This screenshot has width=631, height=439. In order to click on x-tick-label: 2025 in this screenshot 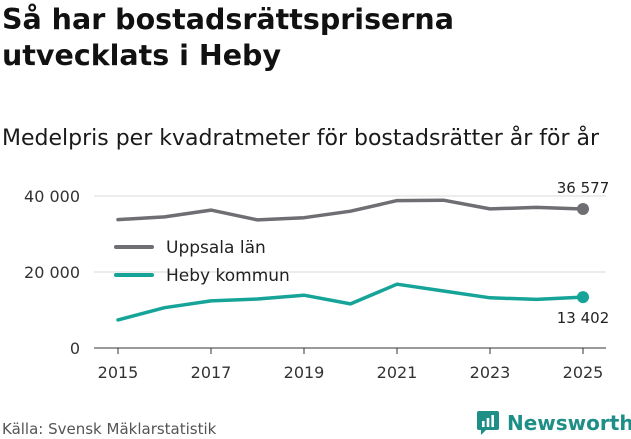, I will do `click(583, 372)`.